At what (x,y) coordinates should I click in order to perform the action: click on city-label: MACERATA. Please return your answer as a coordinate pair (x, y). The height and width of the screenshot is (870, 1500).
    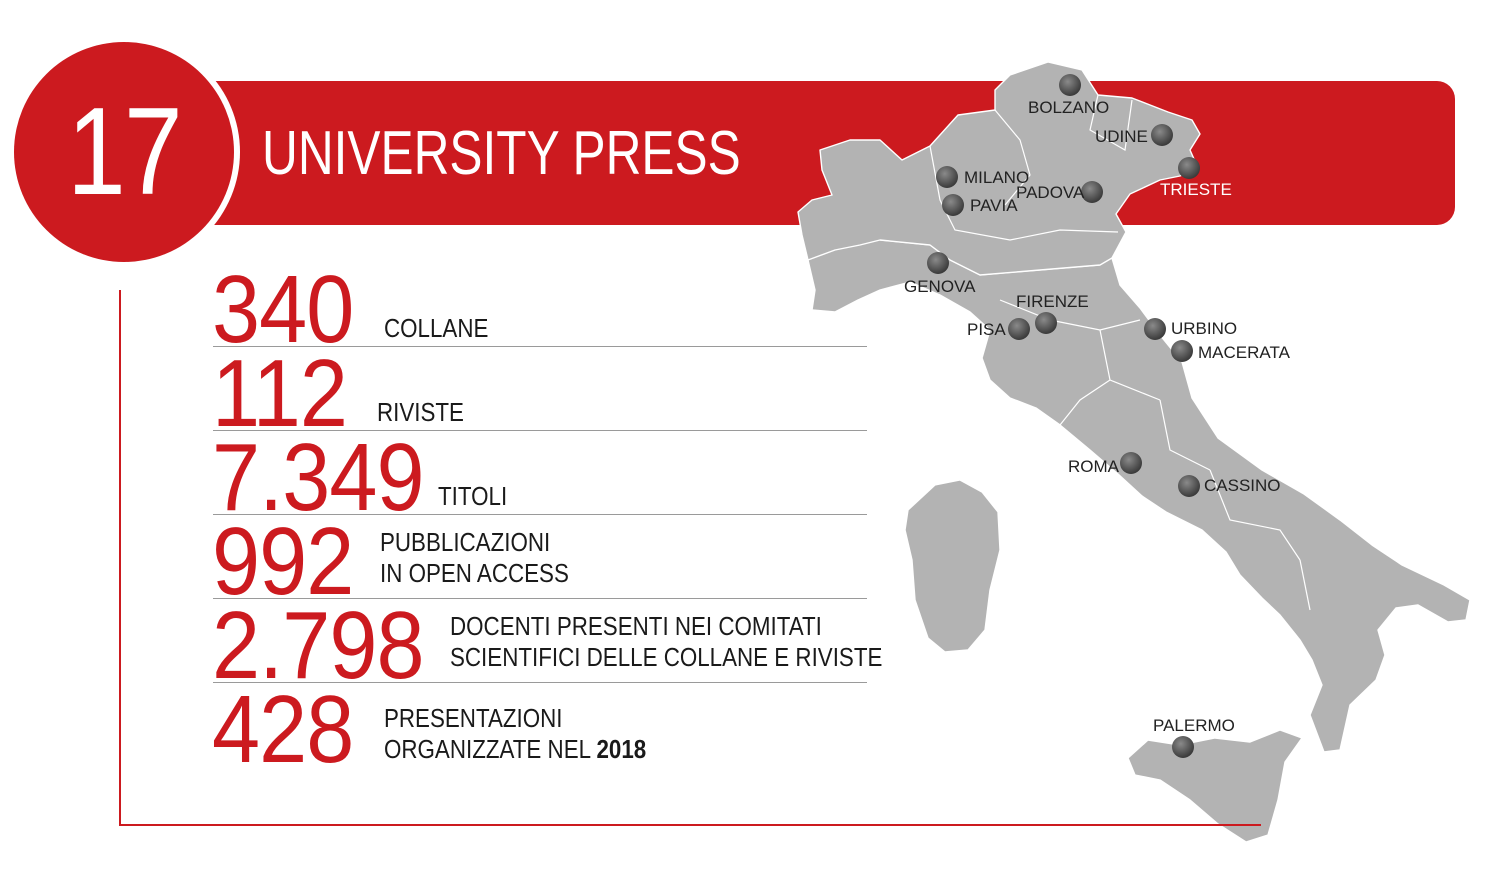
    Looking at the image, I should click on (1244, 352).